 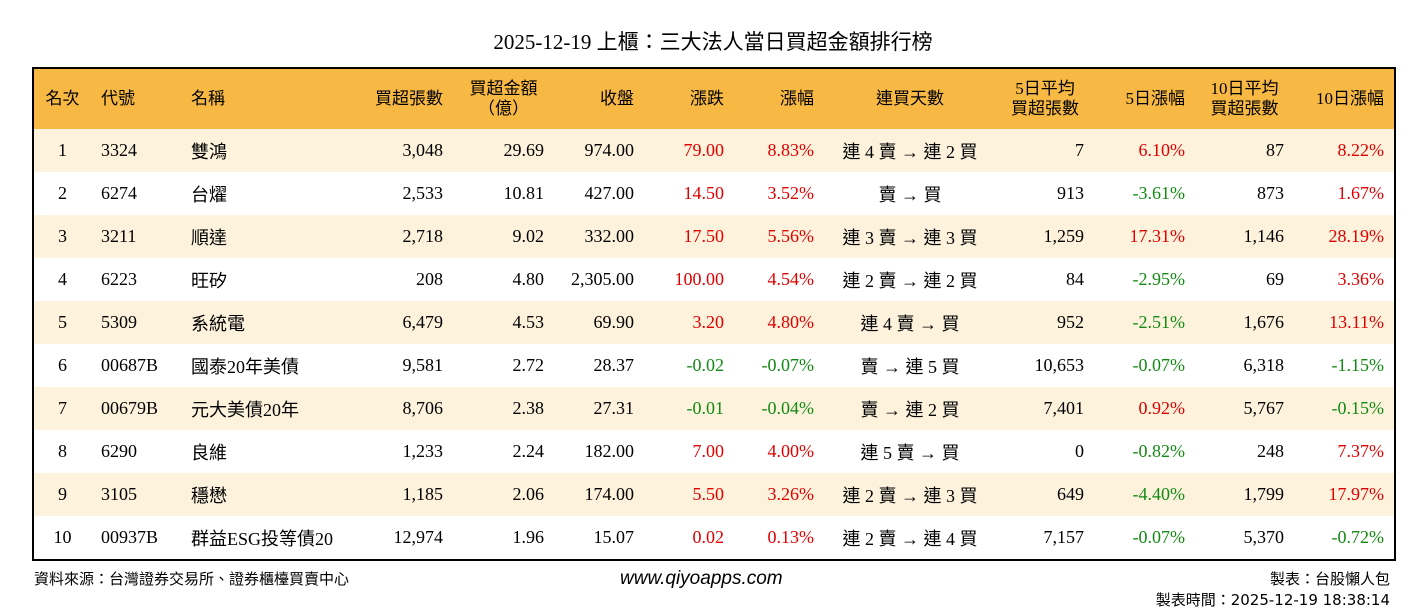 I want to click on header-line: 名稱, so click(x=208, y=98).